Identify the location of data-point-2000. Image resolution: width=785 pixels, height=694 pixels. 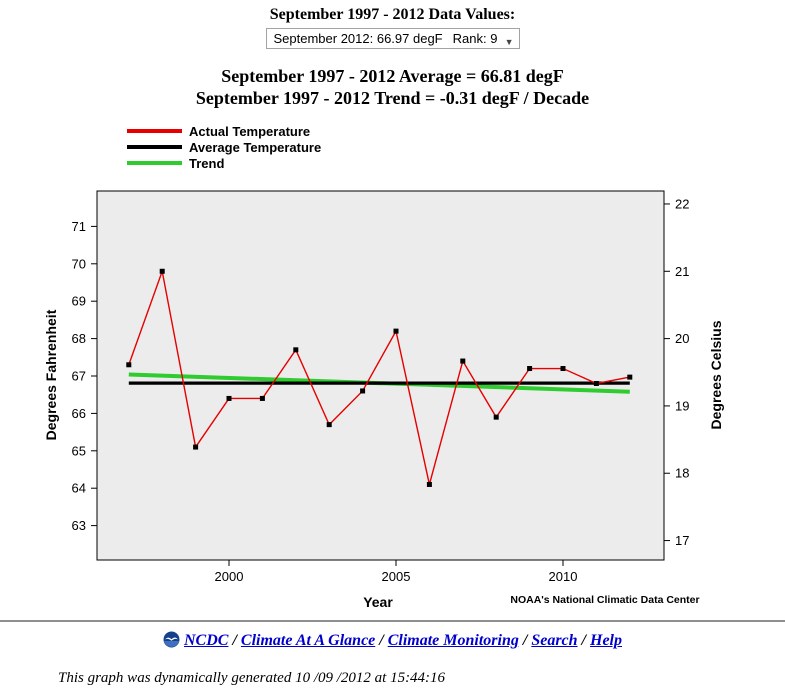
(229, 398).